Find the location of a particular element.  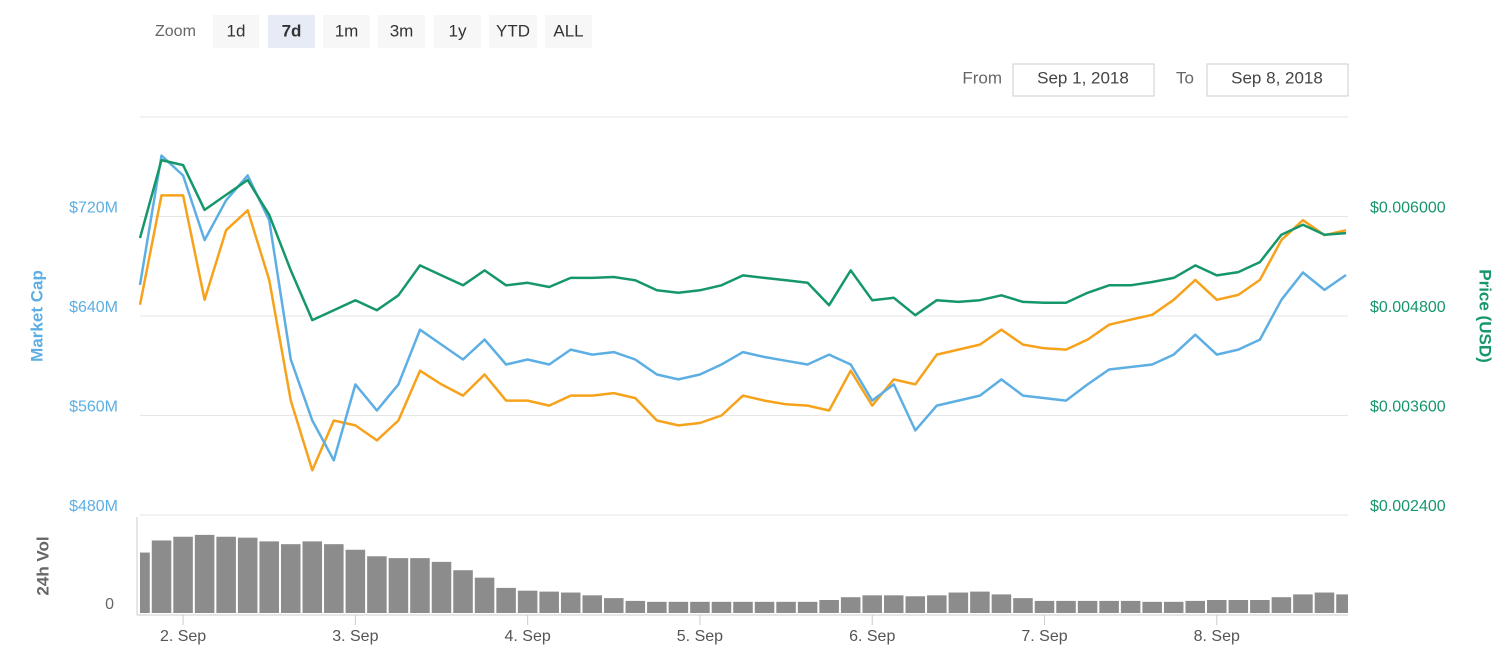

from-label: From is located at coordinates (982, 77).